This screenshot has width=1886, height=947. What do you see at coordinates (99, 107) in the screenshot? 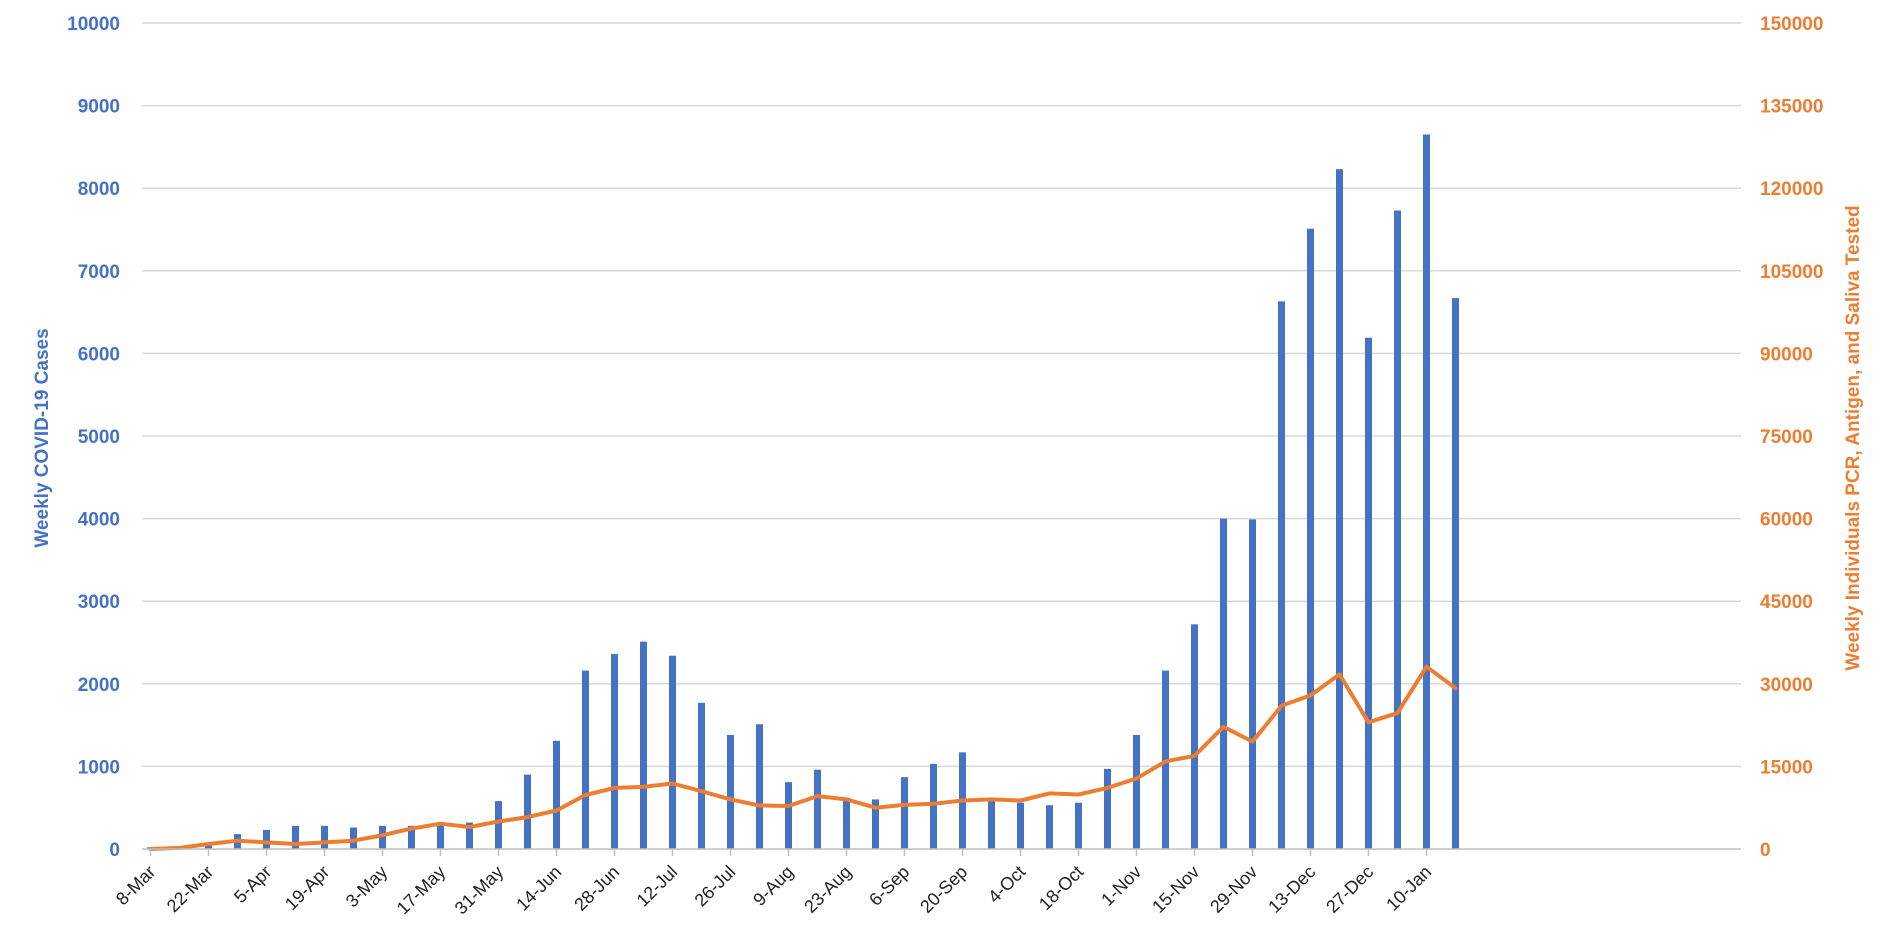
I see `left-y-tick-label: 9000` at bounding box center [99, 107].